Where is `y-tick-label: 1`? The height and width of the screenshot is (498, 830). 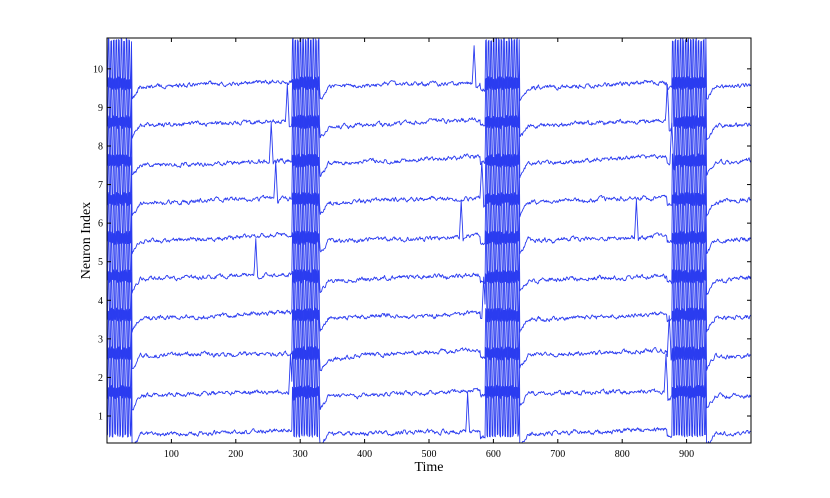 y-tick-label: 1 is located at coordinates (100, 417).